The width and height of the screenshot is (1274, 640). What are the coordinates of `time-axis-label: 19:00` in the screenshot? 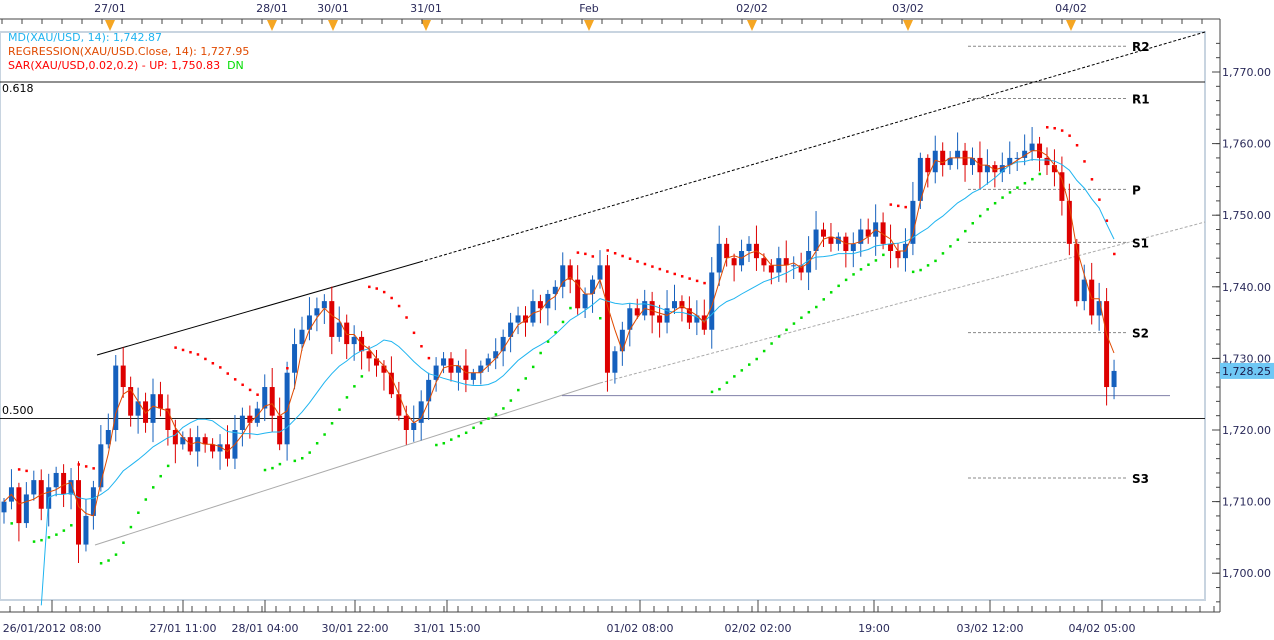 It's located at (874, 628).